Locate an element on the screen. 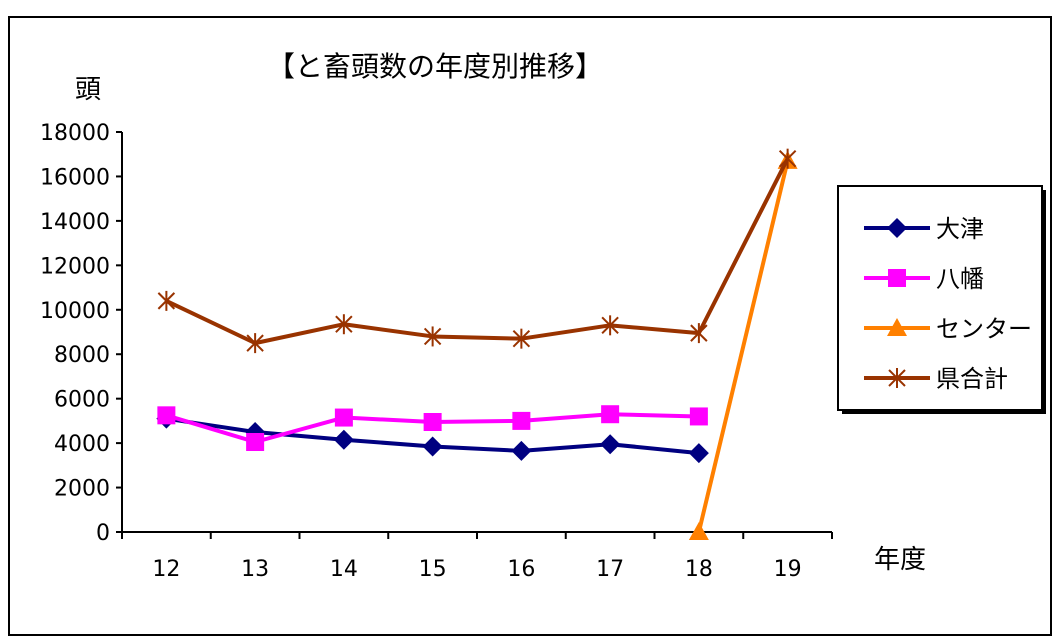 Image resolution: width=1056 pixels, height=640 pixels. y-tick-label: 4000 is located at coordinates (82, 444).